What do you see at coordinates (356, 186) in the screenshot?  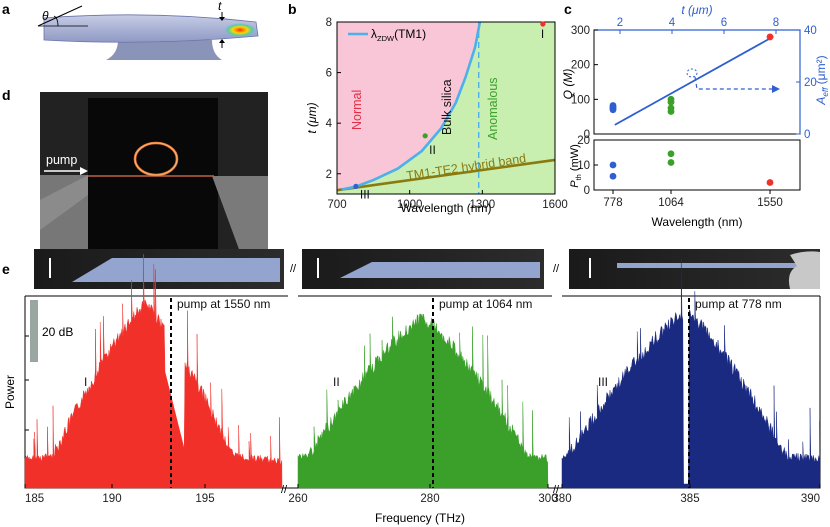 I see `b-point-III` at bounding box center [356, 186].